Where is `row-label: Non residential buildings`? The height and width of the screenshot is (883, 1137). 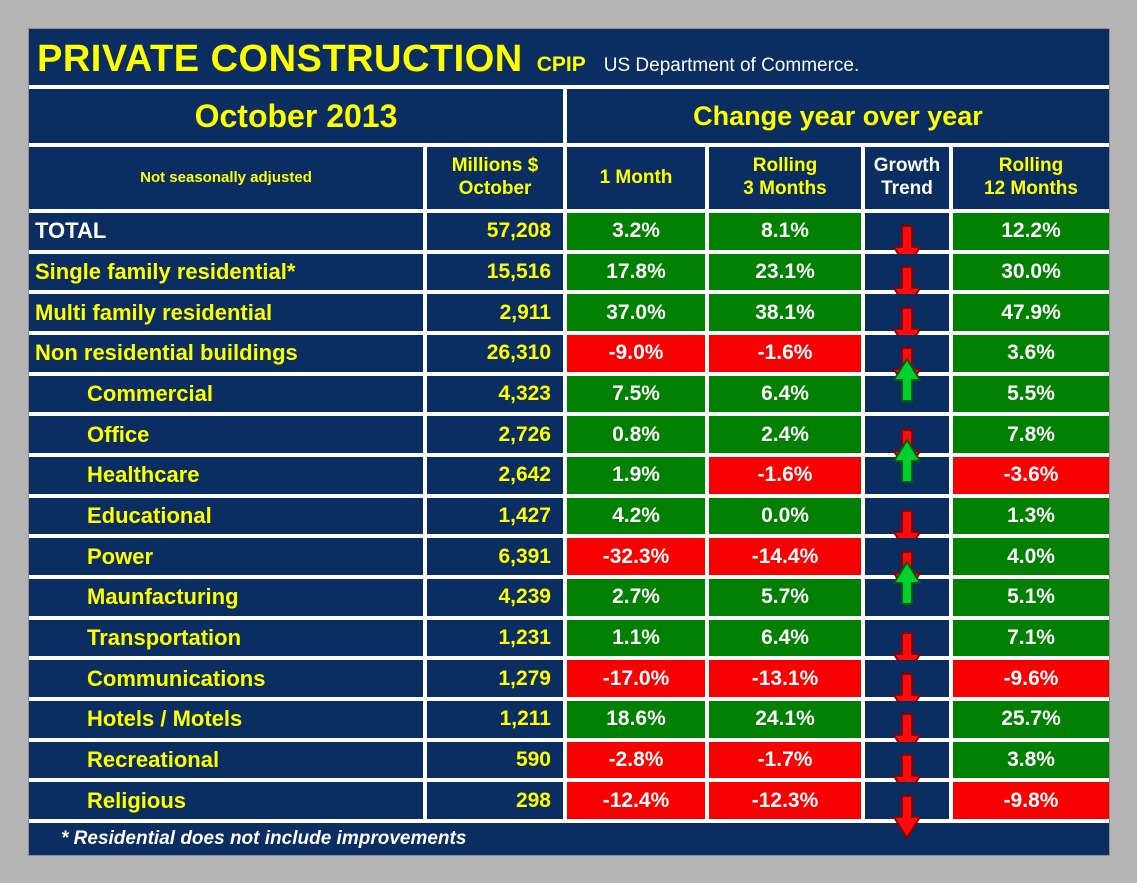 row-label: Non residential buildings is located at coordinates (226, 353).